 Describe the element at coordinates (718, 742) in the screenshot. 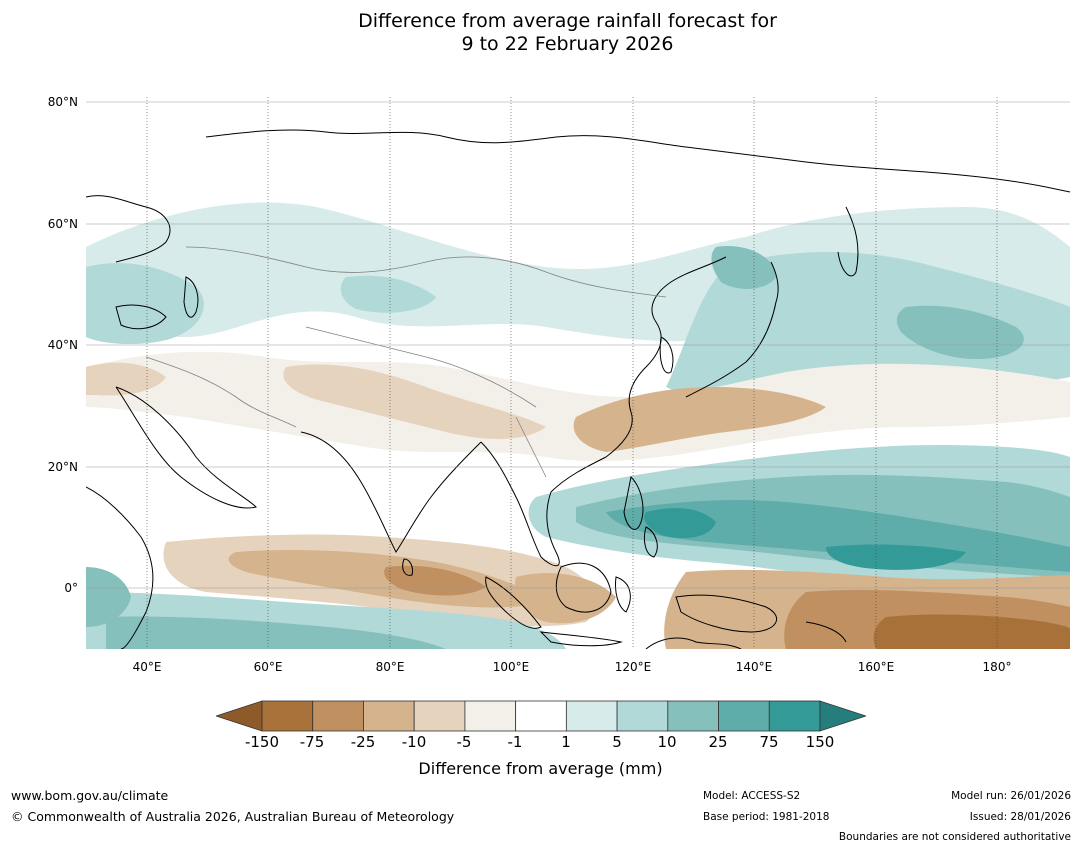

I see `colorbar-tick: 25` at that location.